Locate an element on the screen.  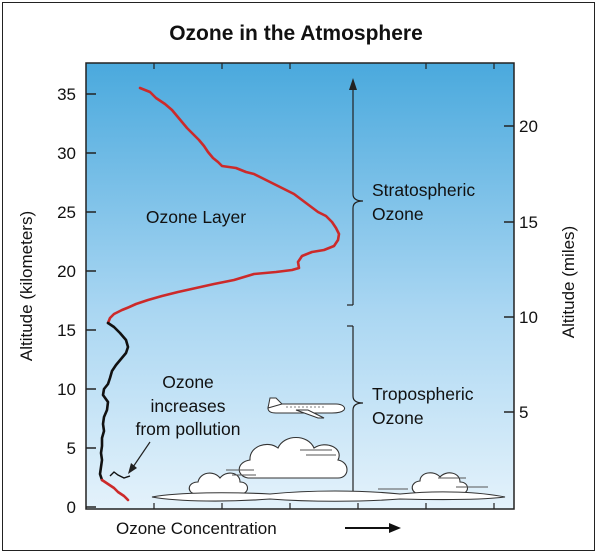
left-tick-label: 30 is located at coordinates (66, 153).